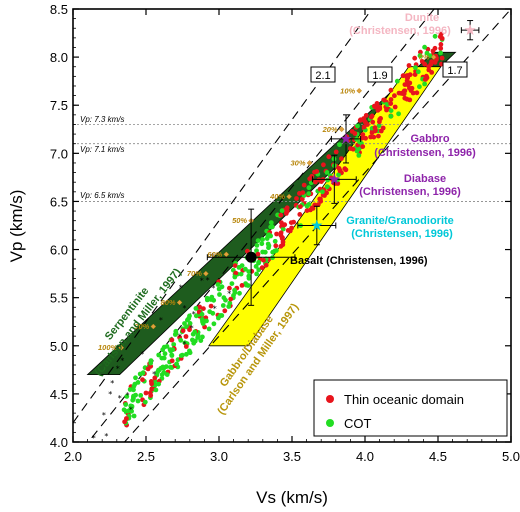  I want to click on serp-label-10: 100%, so click(108, 347).